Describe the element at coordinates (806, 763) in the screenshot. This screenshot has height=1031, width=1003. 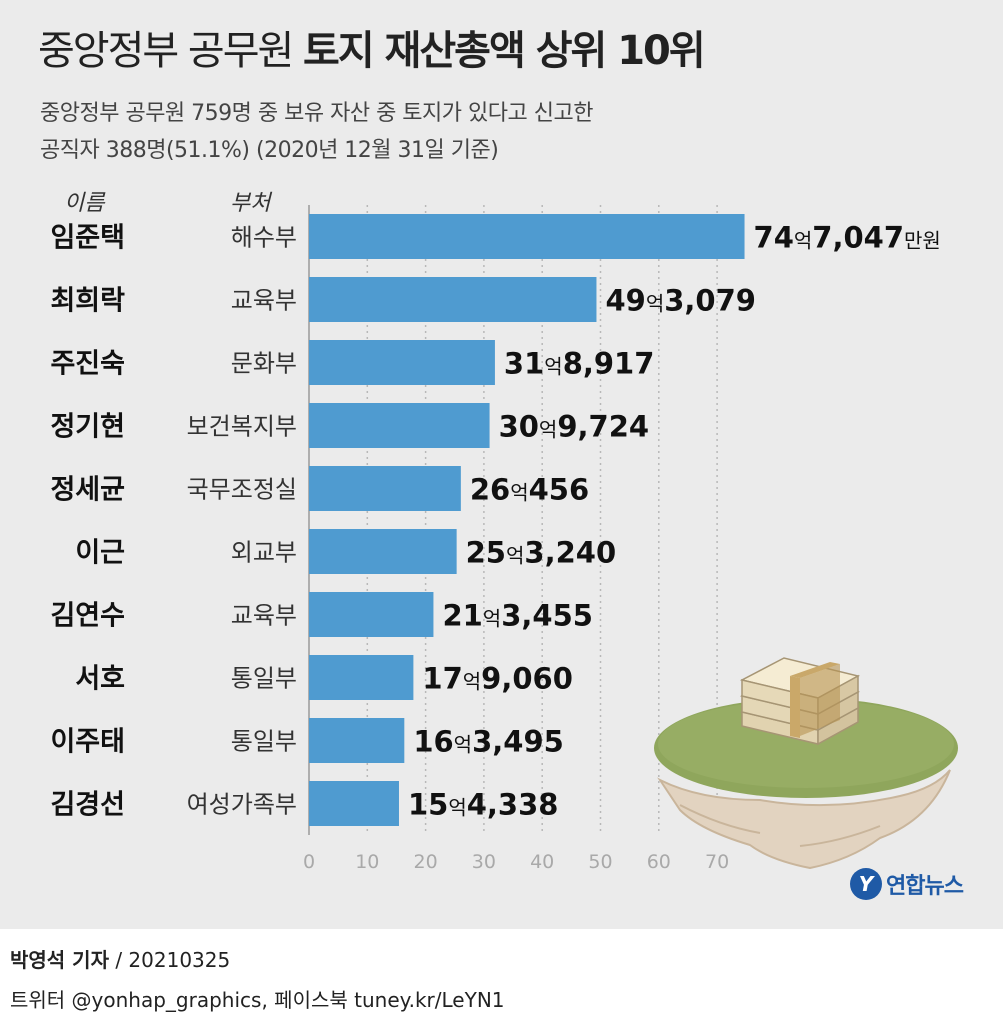
I see `land-money-illustration` at that location.